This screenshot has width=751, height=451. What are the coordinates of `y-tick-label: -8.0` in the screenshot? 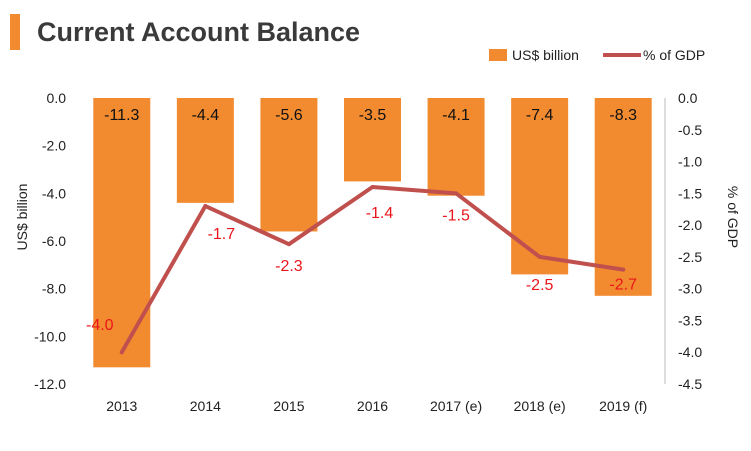 It's located at (54, 289).